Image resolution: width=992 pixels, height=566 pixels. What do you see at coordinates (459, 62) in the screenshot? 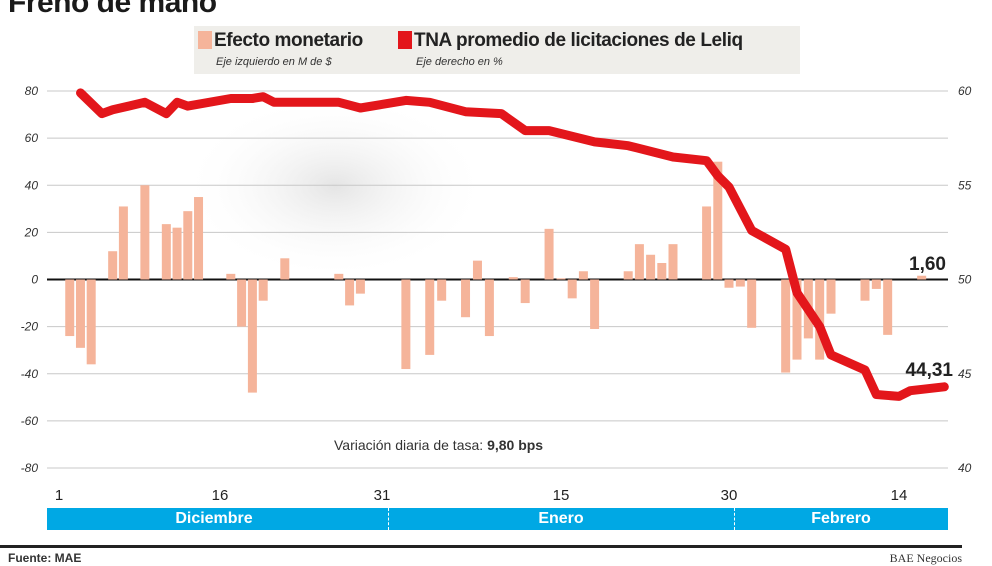
I see `legend-line-sub: Eje derecho en %` at bounding box center [459, 62].